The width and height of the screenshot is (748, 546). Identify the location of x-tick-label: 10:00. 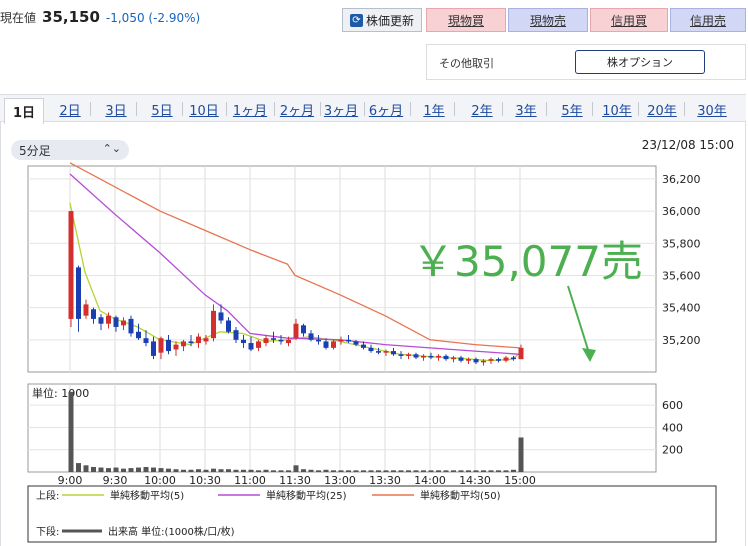
(160, 480).